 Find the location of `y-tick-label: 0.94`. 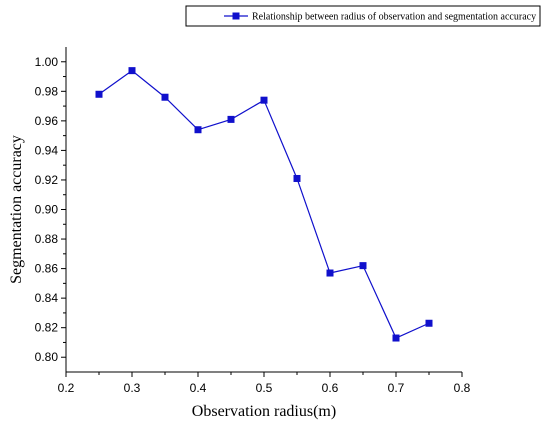

y-tick-label: 0.94 is located at coordinates (47, 150).